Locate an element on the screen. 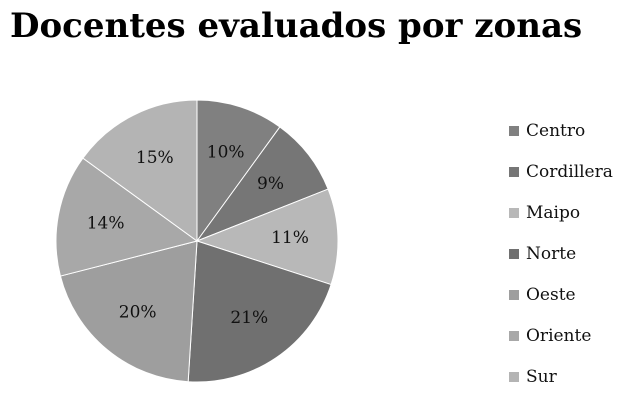 The image size is (633, 412). legend-label-maipo: Maipo is located at coordinates (553, 212).